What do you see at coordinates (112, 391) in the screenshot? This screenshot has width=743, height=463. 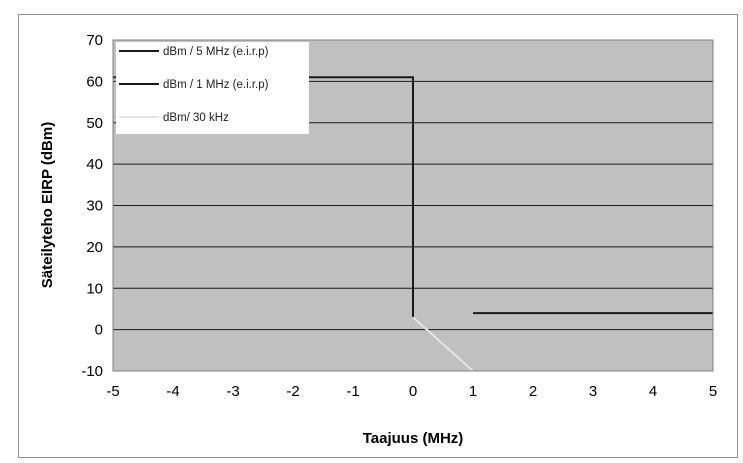 I see `x-tick-label: -5` at bounding box center [112, 391].